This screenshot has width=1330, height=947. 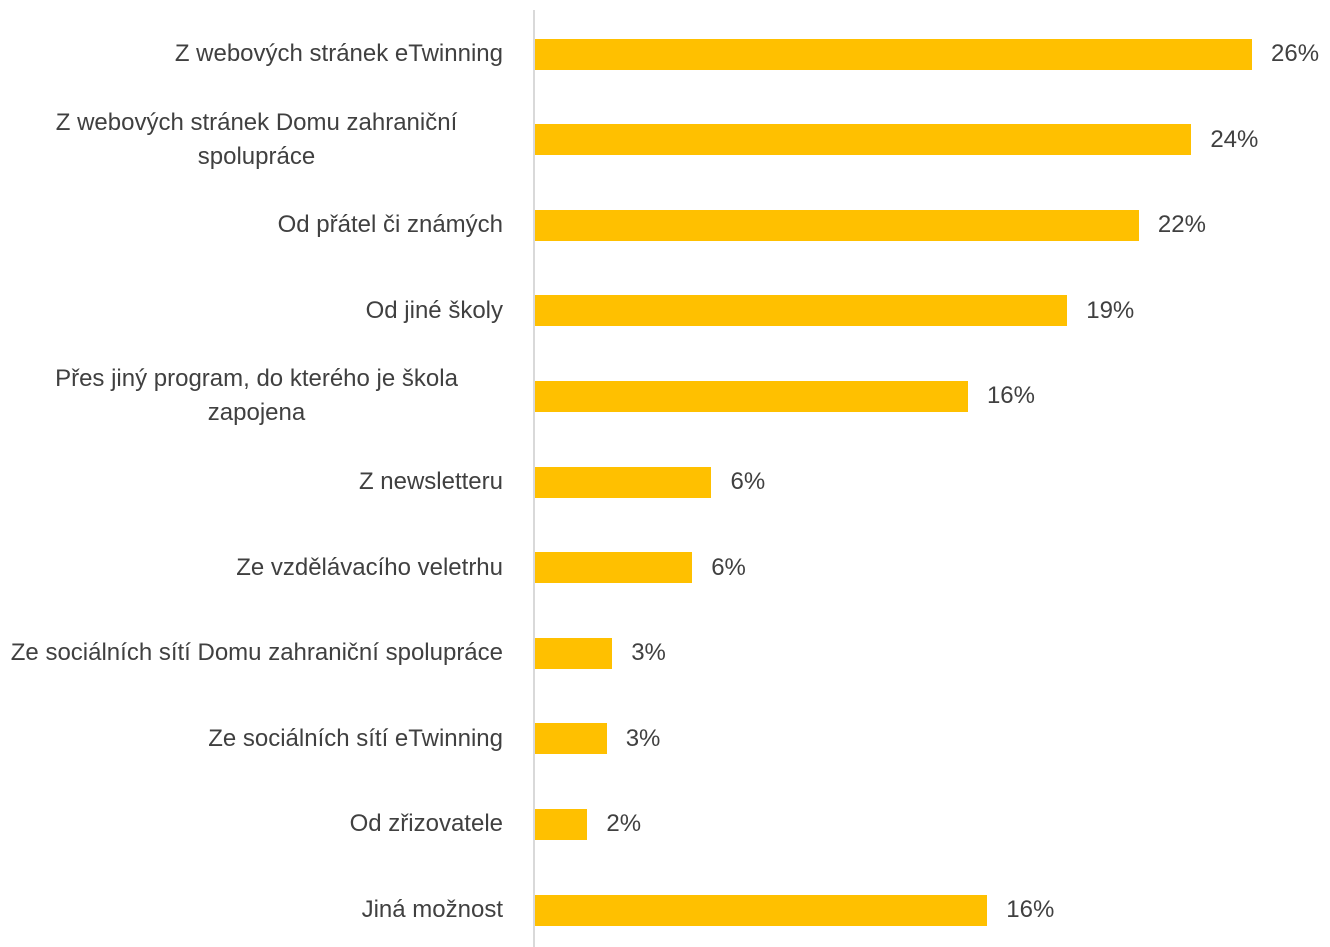 I want to click on category-label-box: Od přátel či známých, so click(x=256, y=225).